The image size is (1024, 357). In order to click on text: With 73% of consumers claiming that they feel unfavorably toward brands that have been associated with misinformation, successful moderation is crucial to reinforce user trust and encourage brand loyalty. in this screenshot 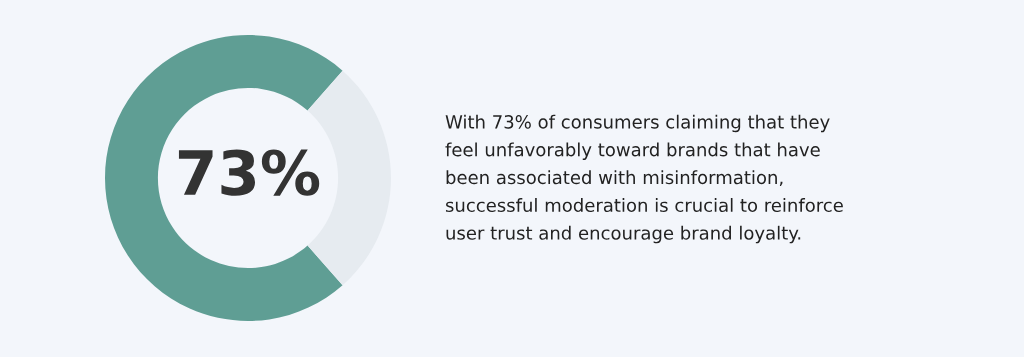, I will do `click(644, 179)`.